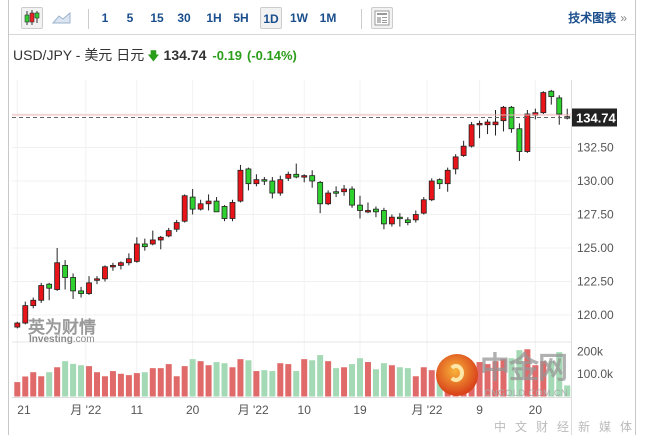 The image size is (645, 435). I want to click on tech-chart-link: 技术图表», so click(597, 18).